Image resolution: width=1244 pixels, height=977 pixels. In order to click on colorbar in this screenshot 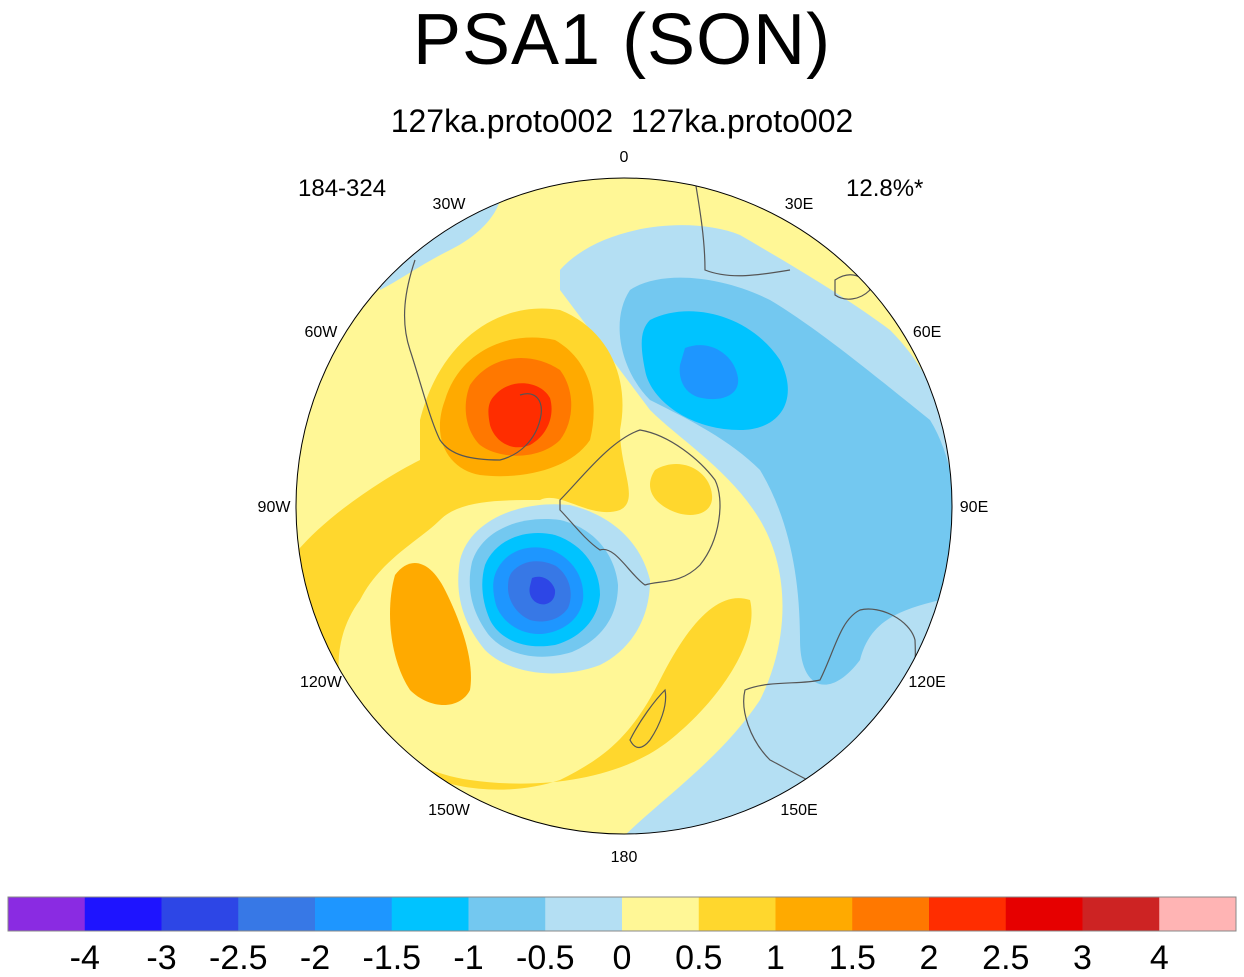, I will do `click(622, 914)`.